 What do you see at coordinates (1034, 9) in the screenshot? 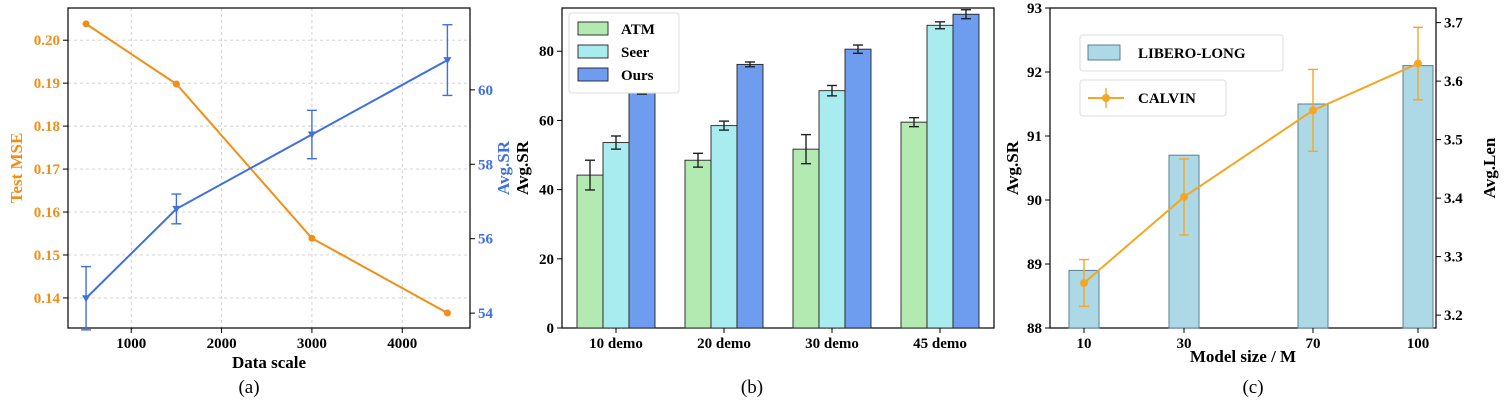
I see `y-left-tick-label: 93` at bounding box center [1034, 9].